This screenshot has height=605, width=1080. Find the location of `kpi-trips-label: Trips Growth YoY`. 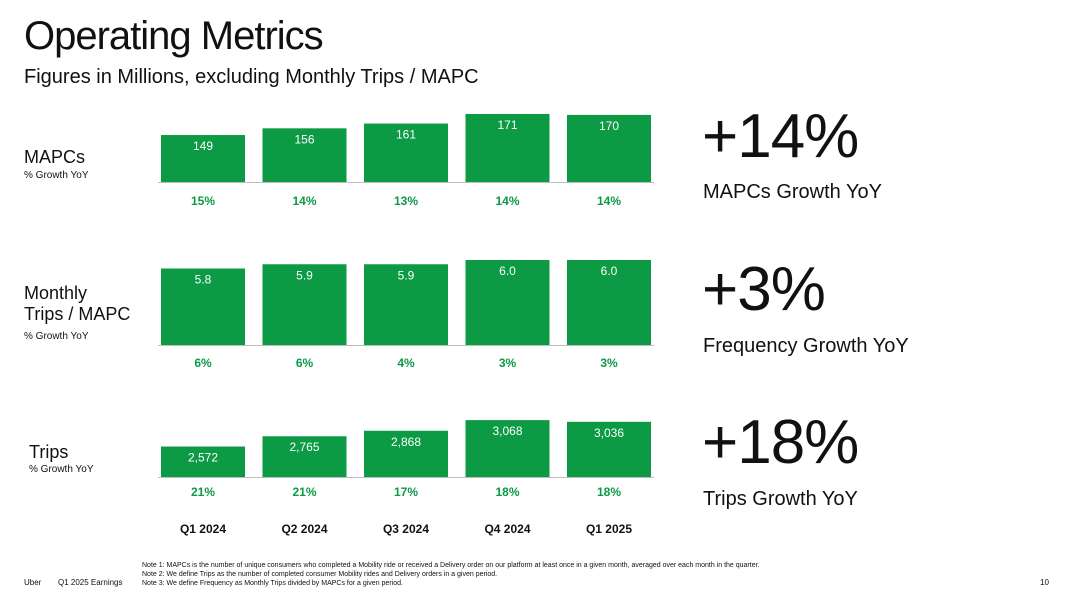

kpi-trips-label: Trips Growth YoY is located at coordinates (780, 499).